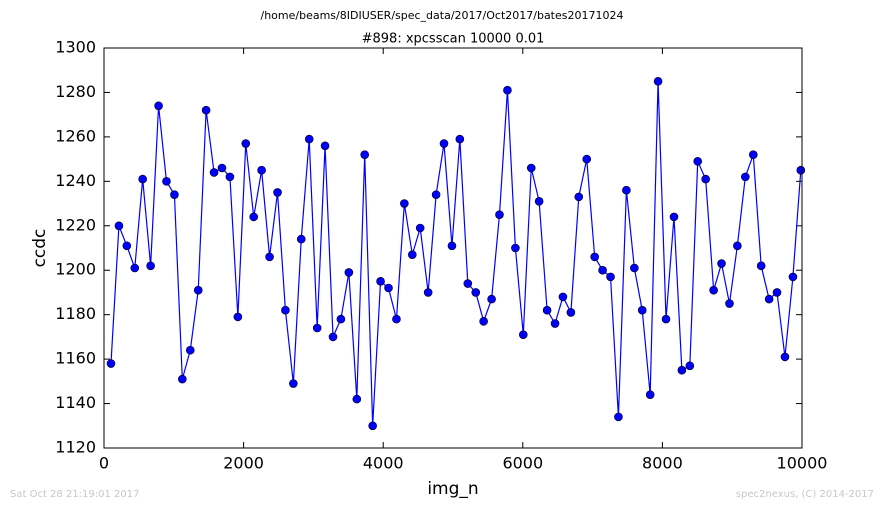 The image size is (884, 509). What do you see at coordinates (75, 91) in the screenshot?
I see `y-tick-label: 1280` at bounding box center [75, 91].